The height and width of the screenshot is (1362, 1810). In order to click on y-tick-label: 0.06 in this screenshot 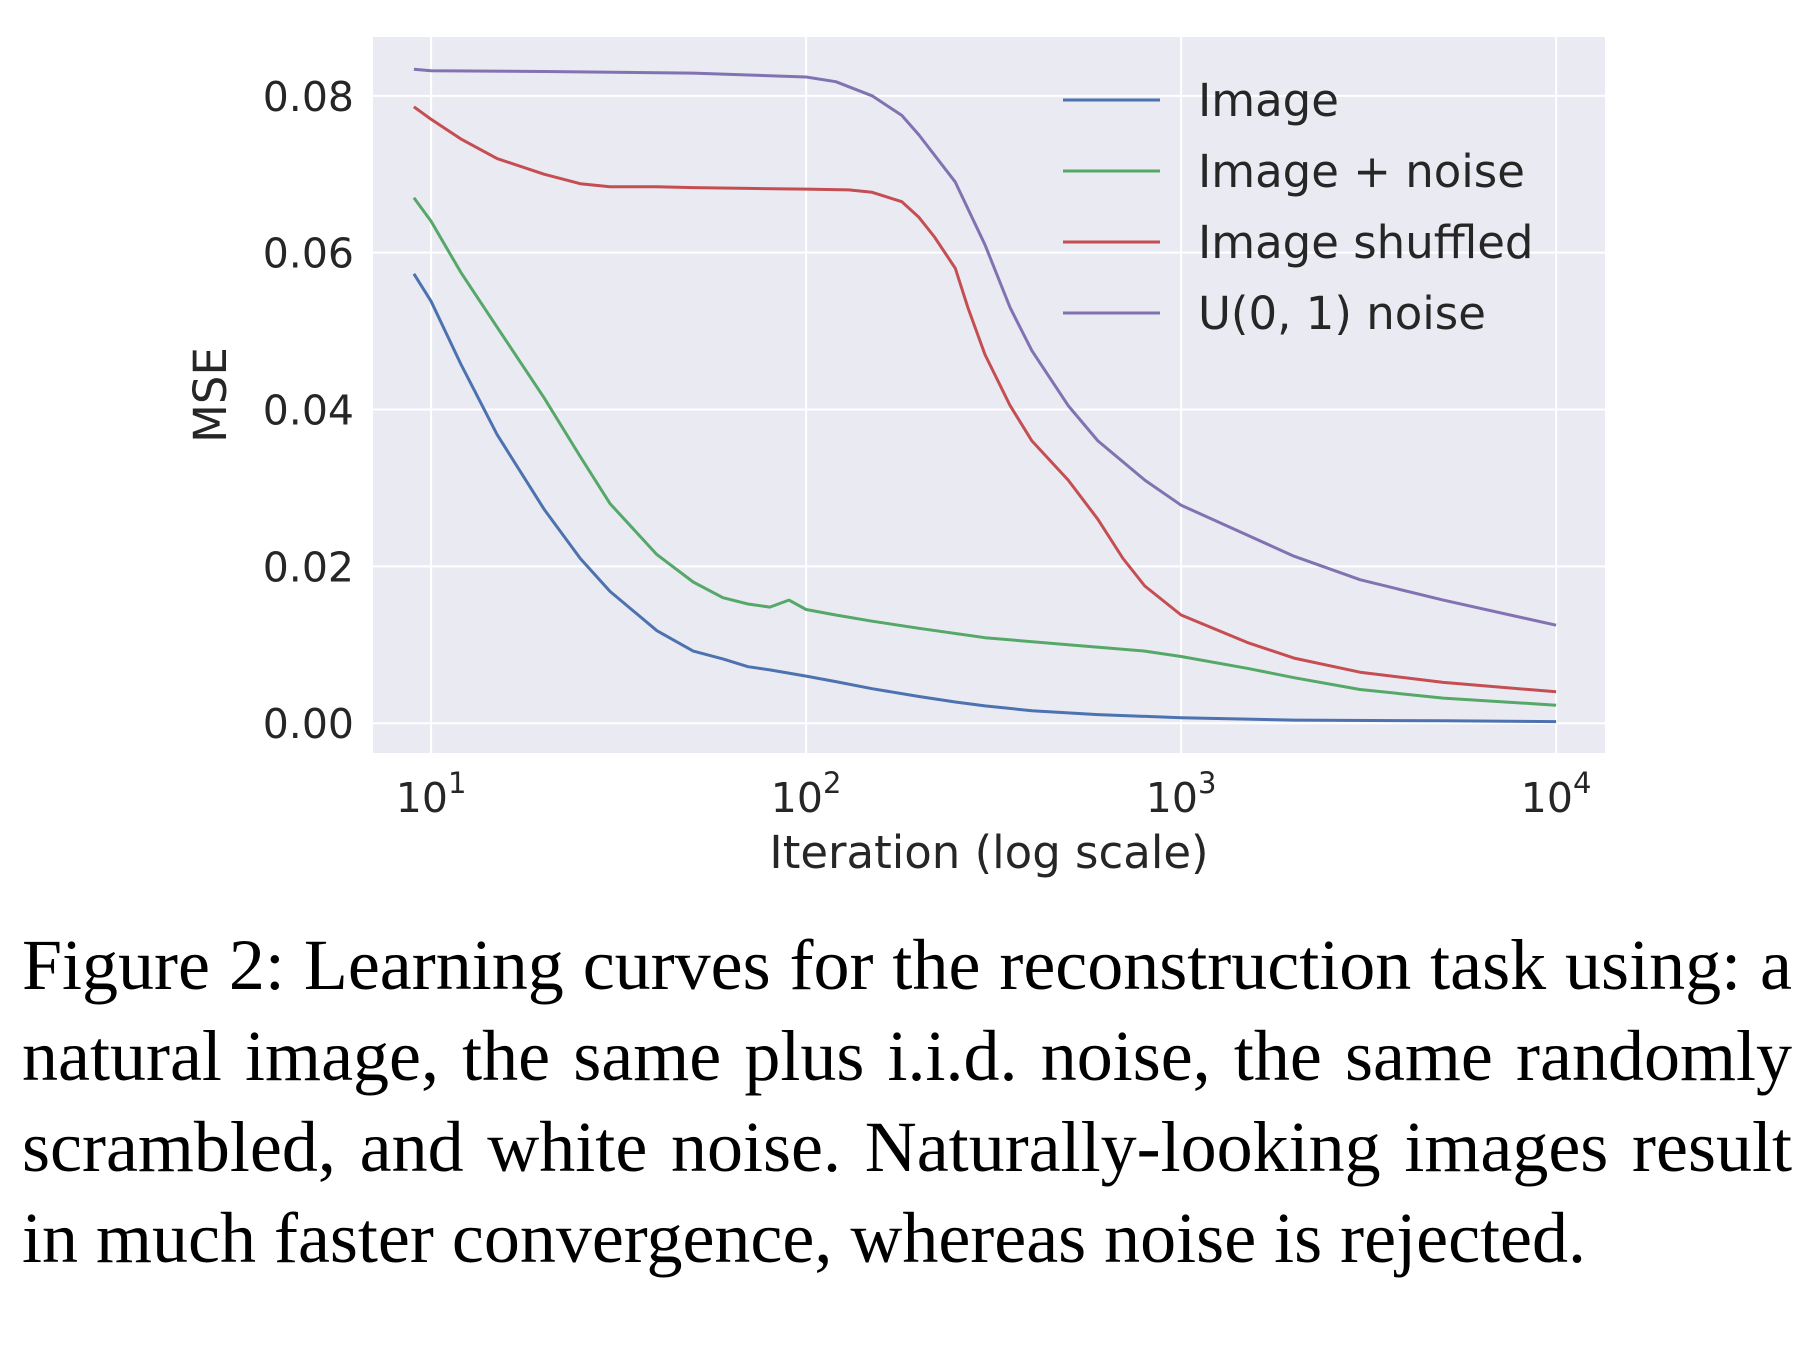, I will do `click(308, 254)`.